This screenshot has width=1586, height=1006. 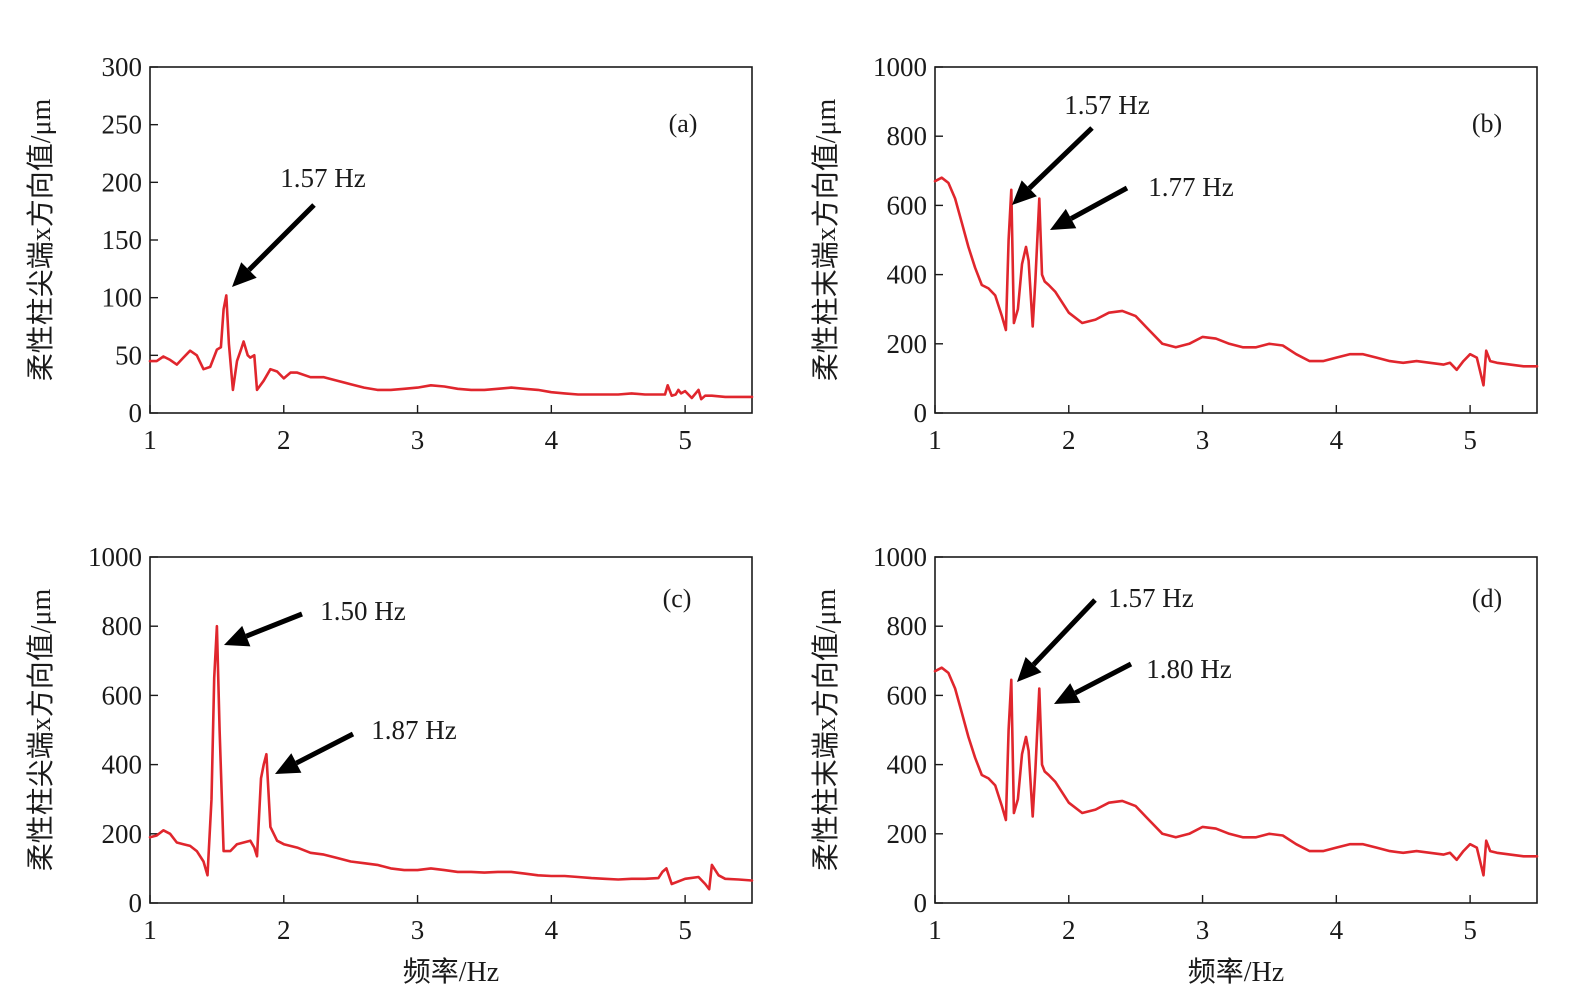 I want to click on y-tick-label: 150, so click(x=122, y=240).